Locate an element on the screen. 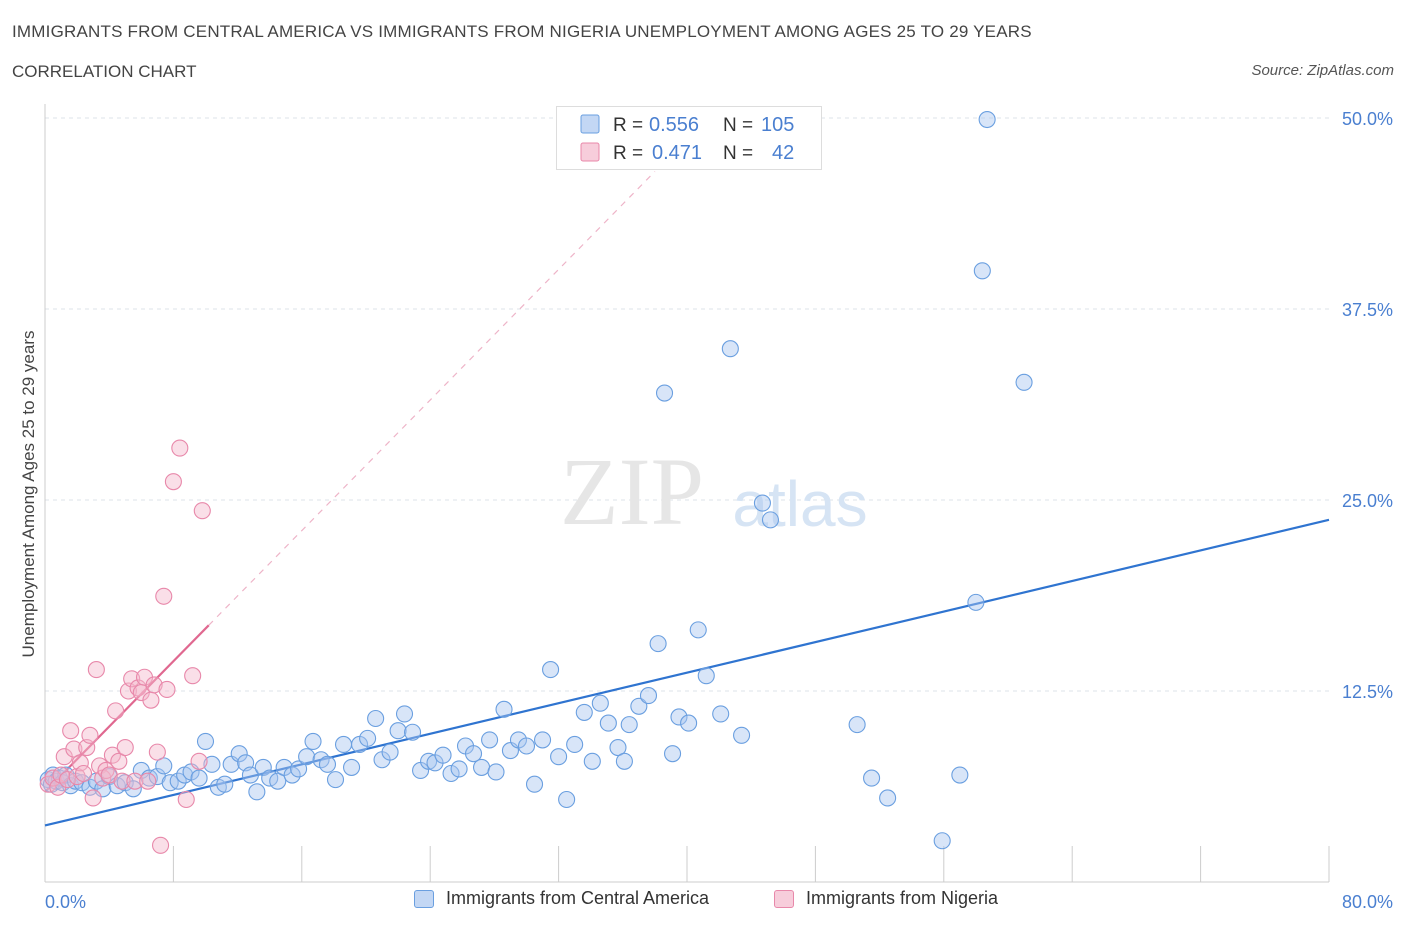  legend-label: Immigrants from Nigeria is located at coordinates (902, 898).